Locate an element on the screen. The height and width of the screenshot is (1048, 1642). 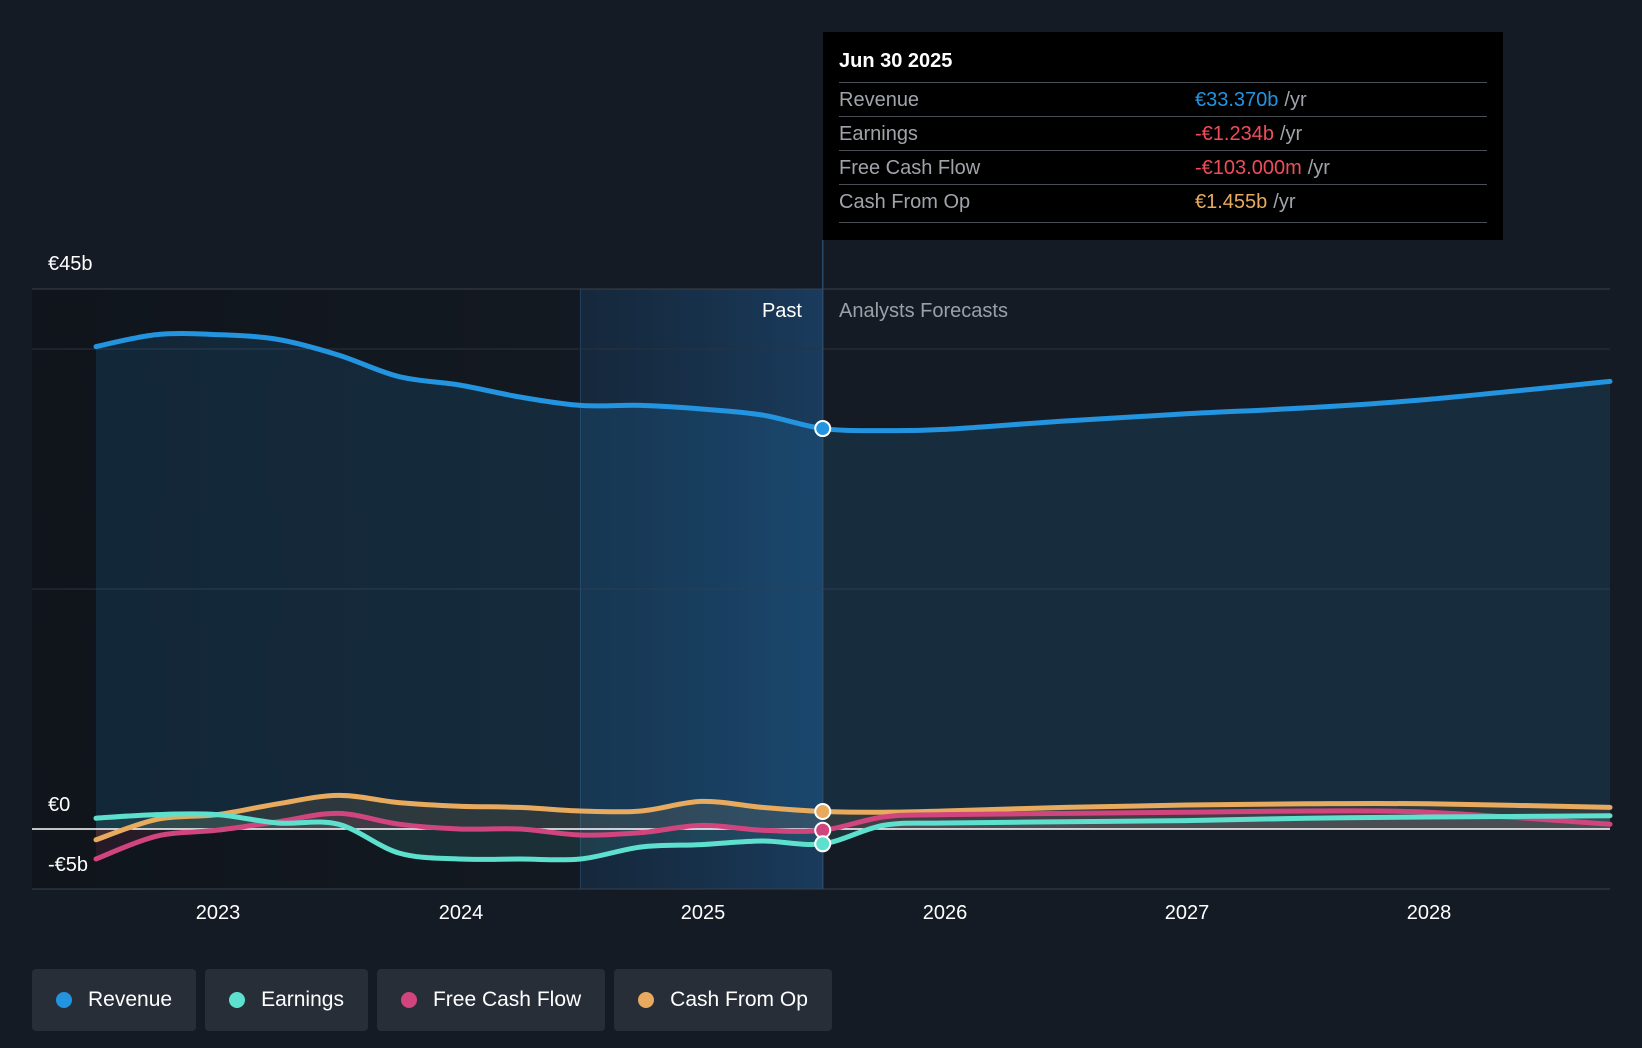
tooltip-row-name: Cash From Op is located at coordinates (905, 202).